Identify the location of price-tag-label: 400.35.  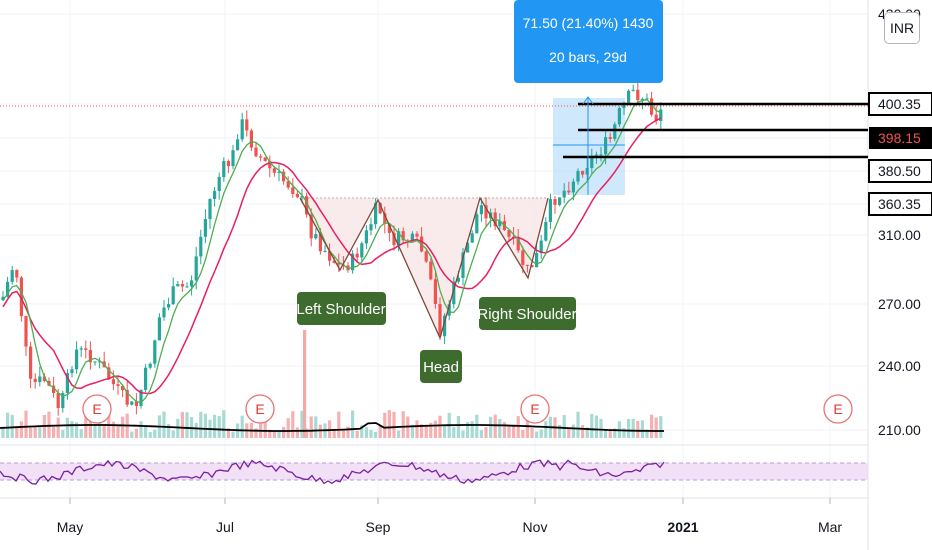
(899, 104).